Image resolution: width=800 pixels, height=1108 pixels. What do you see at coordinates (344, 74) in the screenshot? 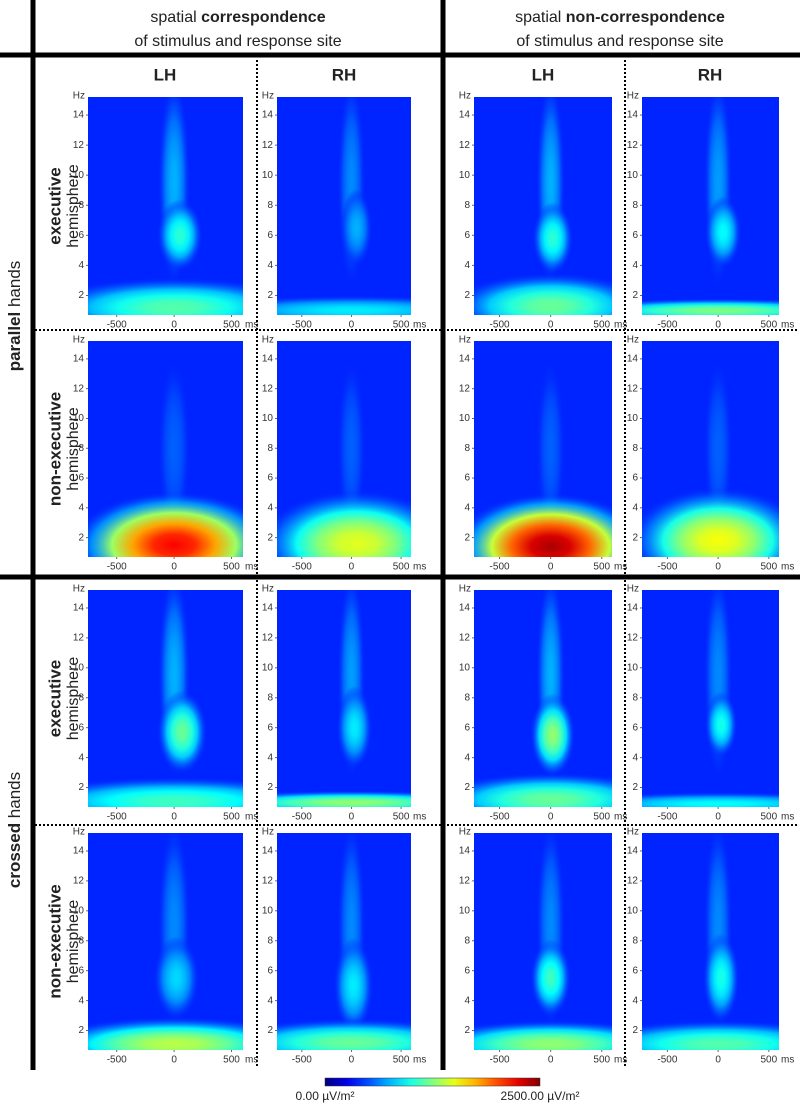
I see `hemisphere-label: RH` at bounding box center [344, 74].